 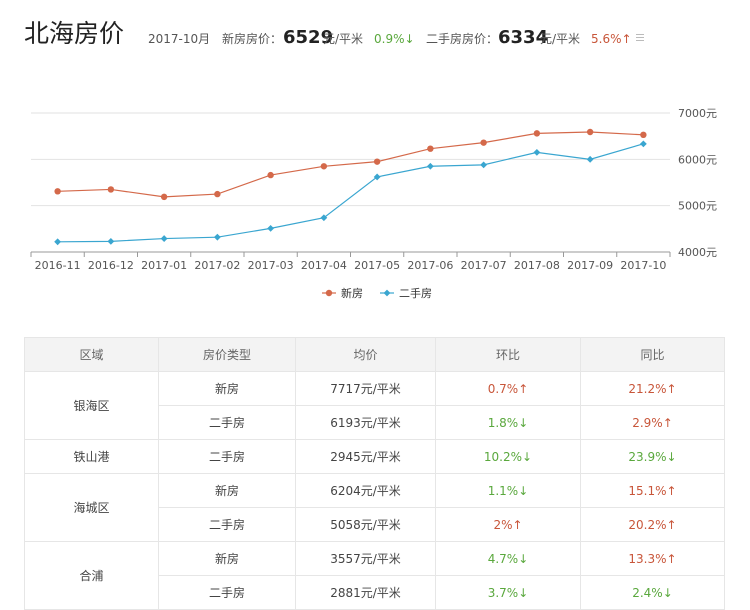 What do you see at coordinates (560, 39) in the screenshot?
I see `second-price-unit: 元/平米` at bounding box center [560, 39].